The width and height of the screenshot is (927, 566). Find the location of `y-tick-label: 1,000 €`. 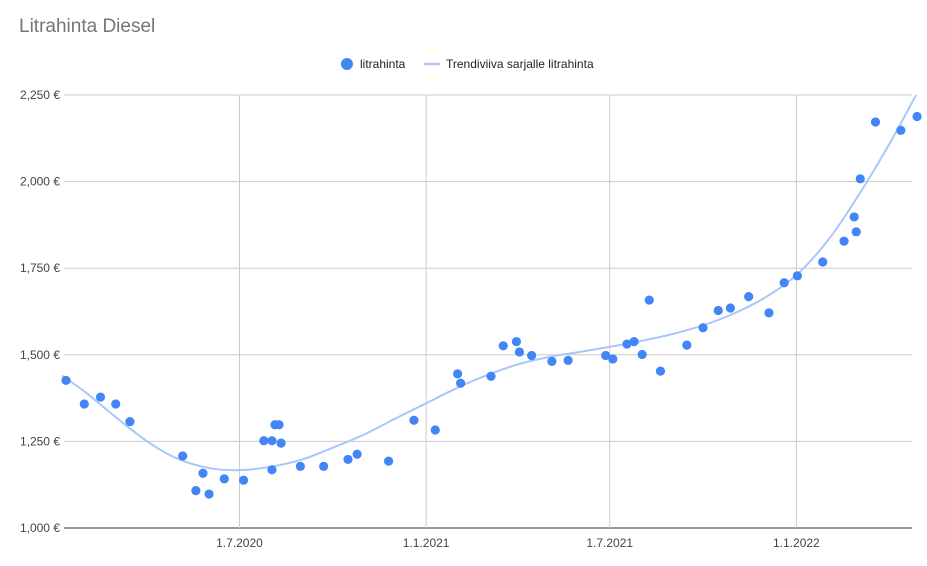

y-tick-label: 1,000 € is located at coordinates (40, 528).